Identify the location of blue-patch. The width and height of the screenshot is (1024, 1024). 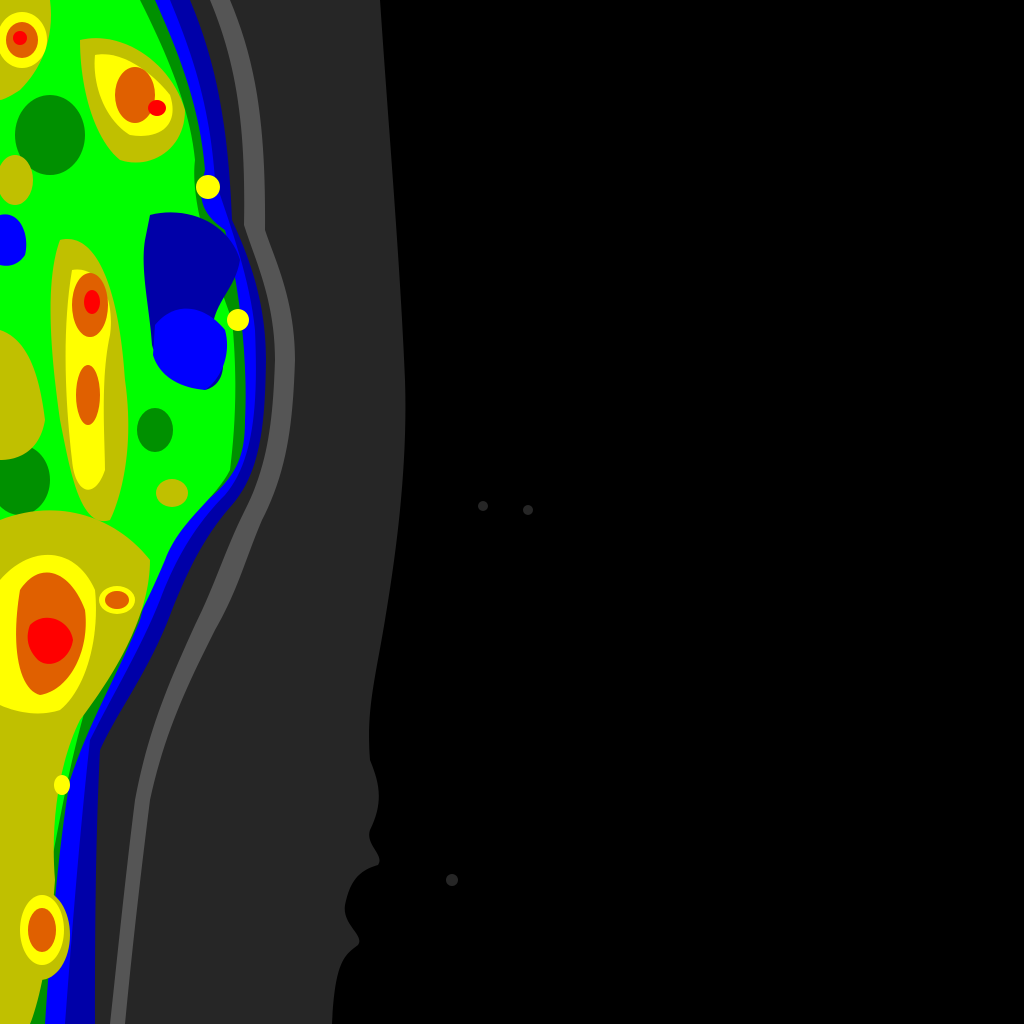
(13, 240).